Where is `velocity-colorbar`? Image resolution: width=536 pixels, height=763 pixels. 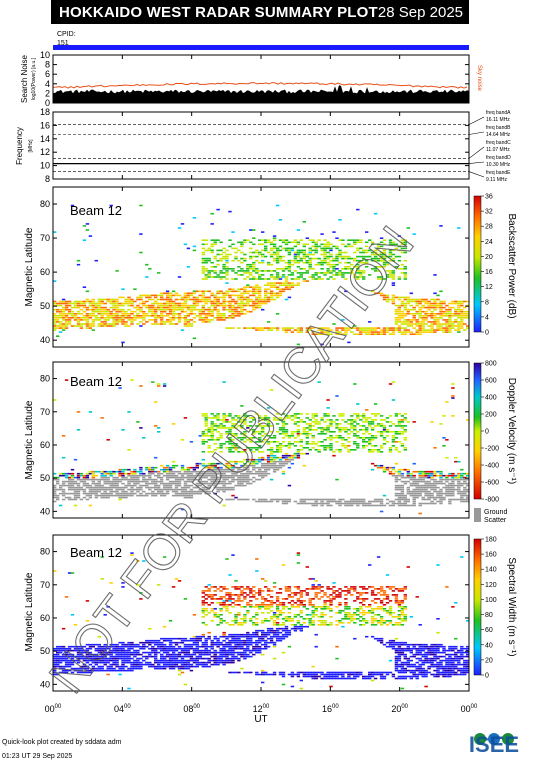 velocity-colorbar is located at coordinates (477, 431).